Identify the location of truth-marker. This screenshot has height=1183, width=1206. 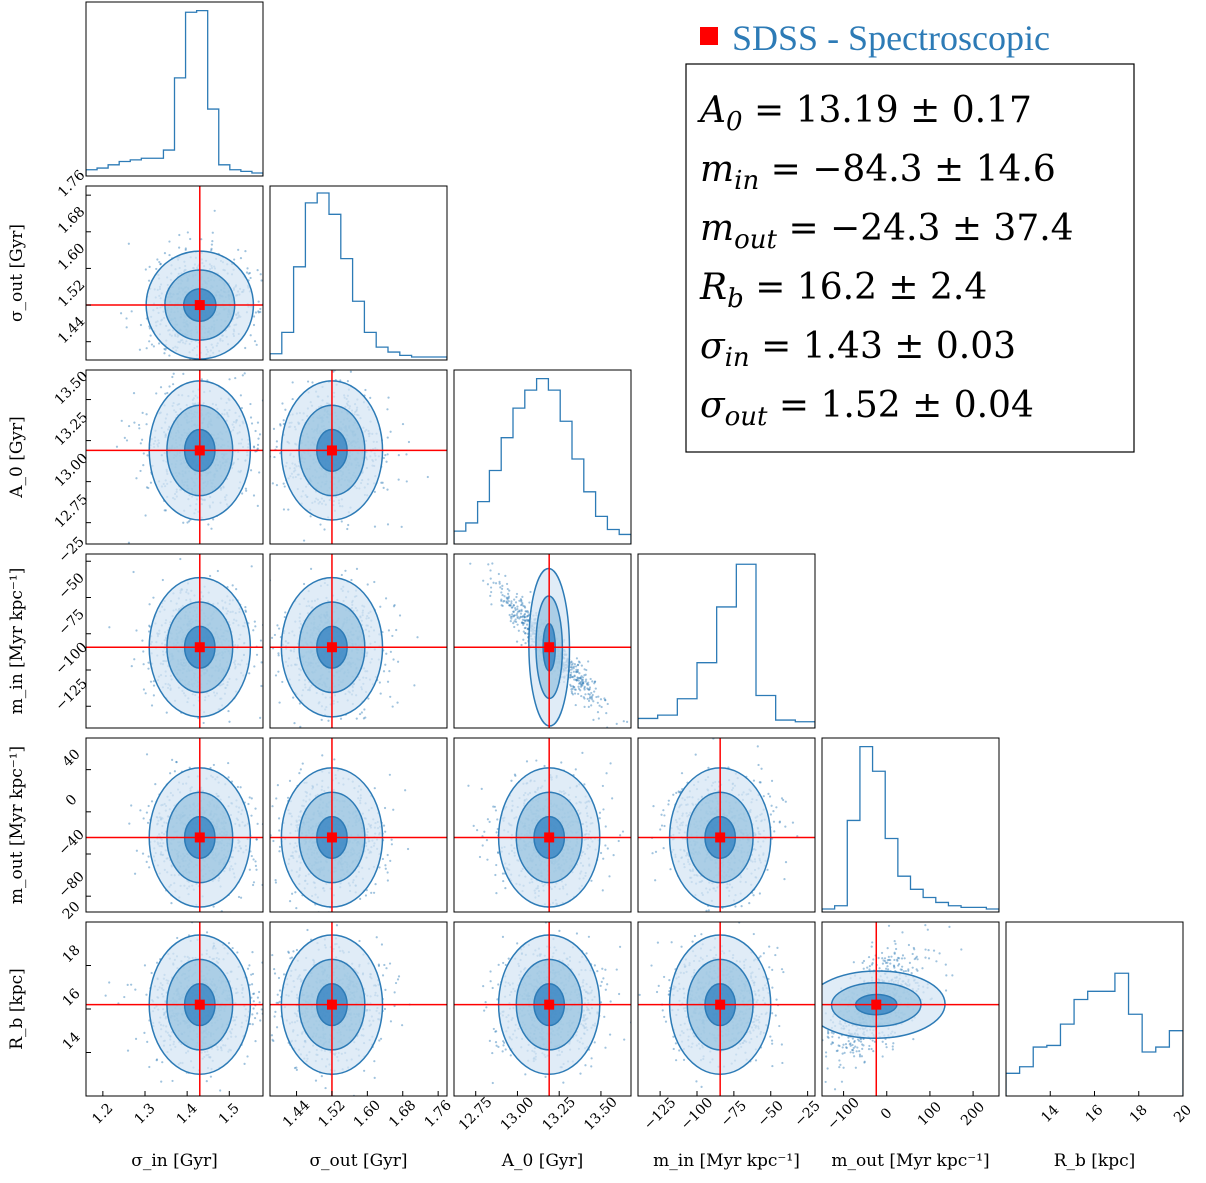
(331, 450).